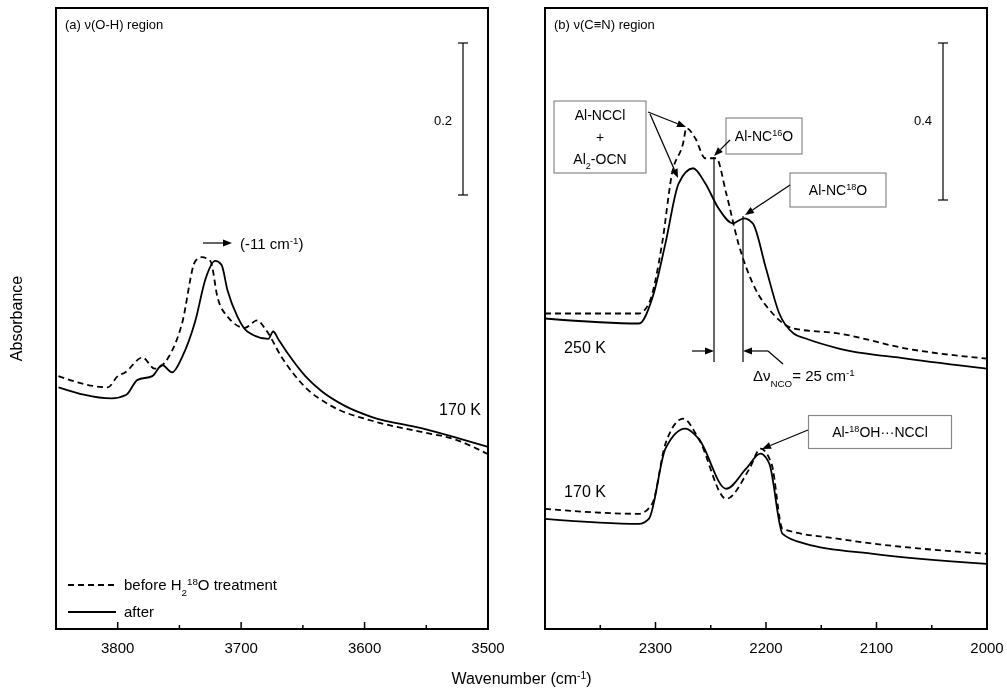 The height and width of the screenshot is (691, 1007). Describe the element at coordinates (880, 432) in the screenshot. I see `annotation: Al-$^{18}$OH···NCCl` at that location.